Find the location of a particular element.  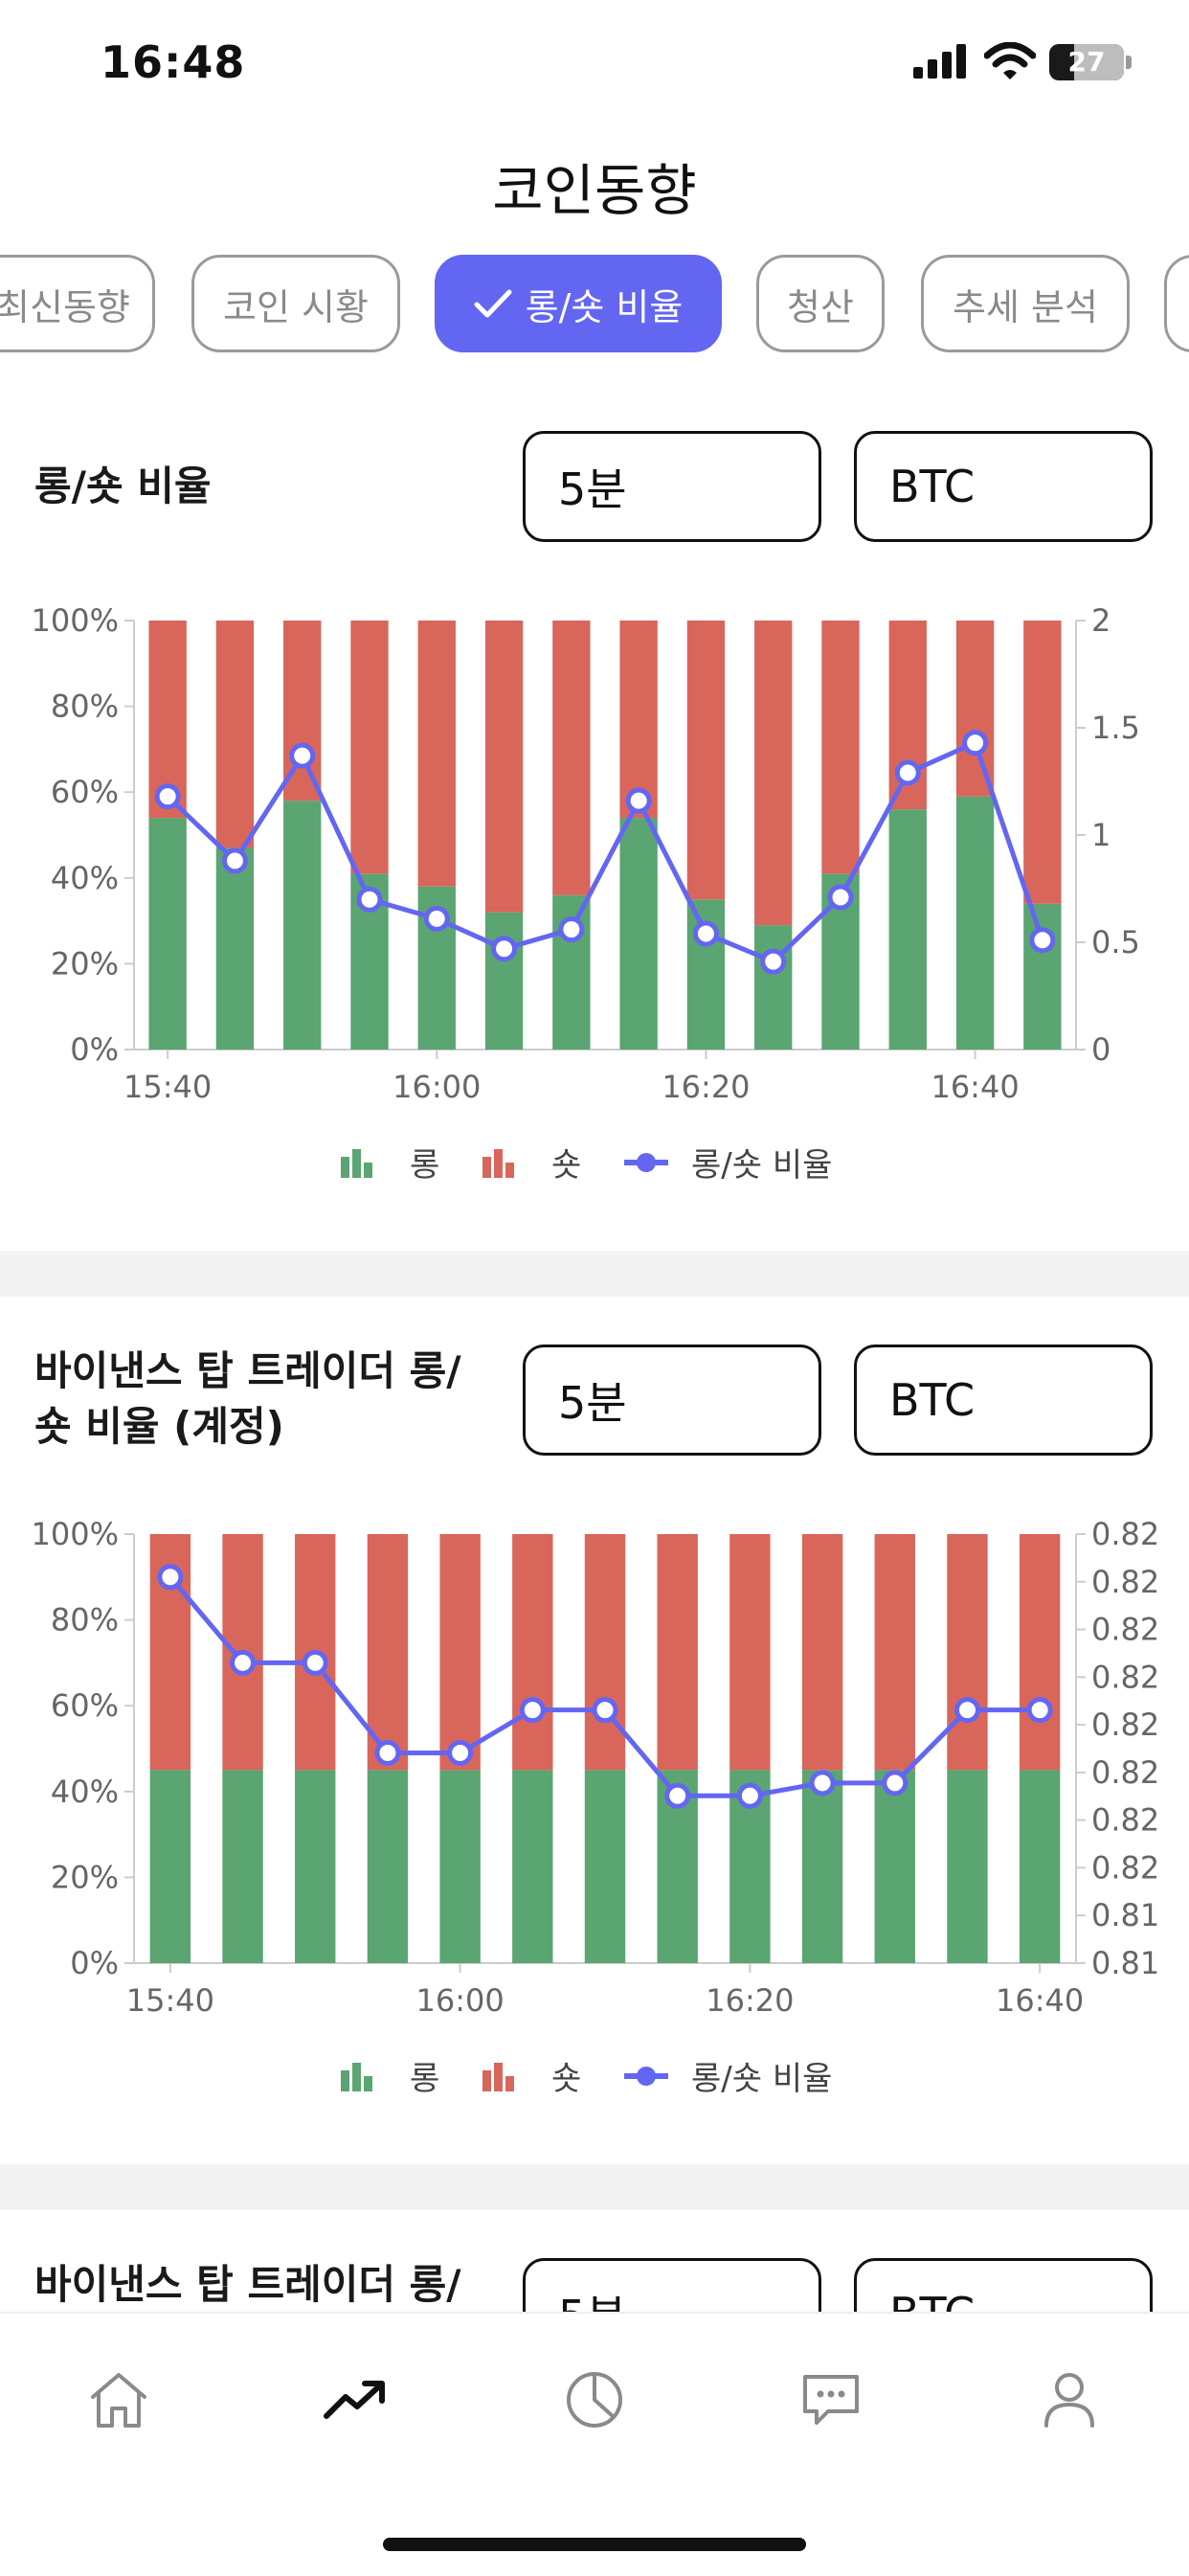

tab-liquidation: 청산 is located at coordinates (820, 303).